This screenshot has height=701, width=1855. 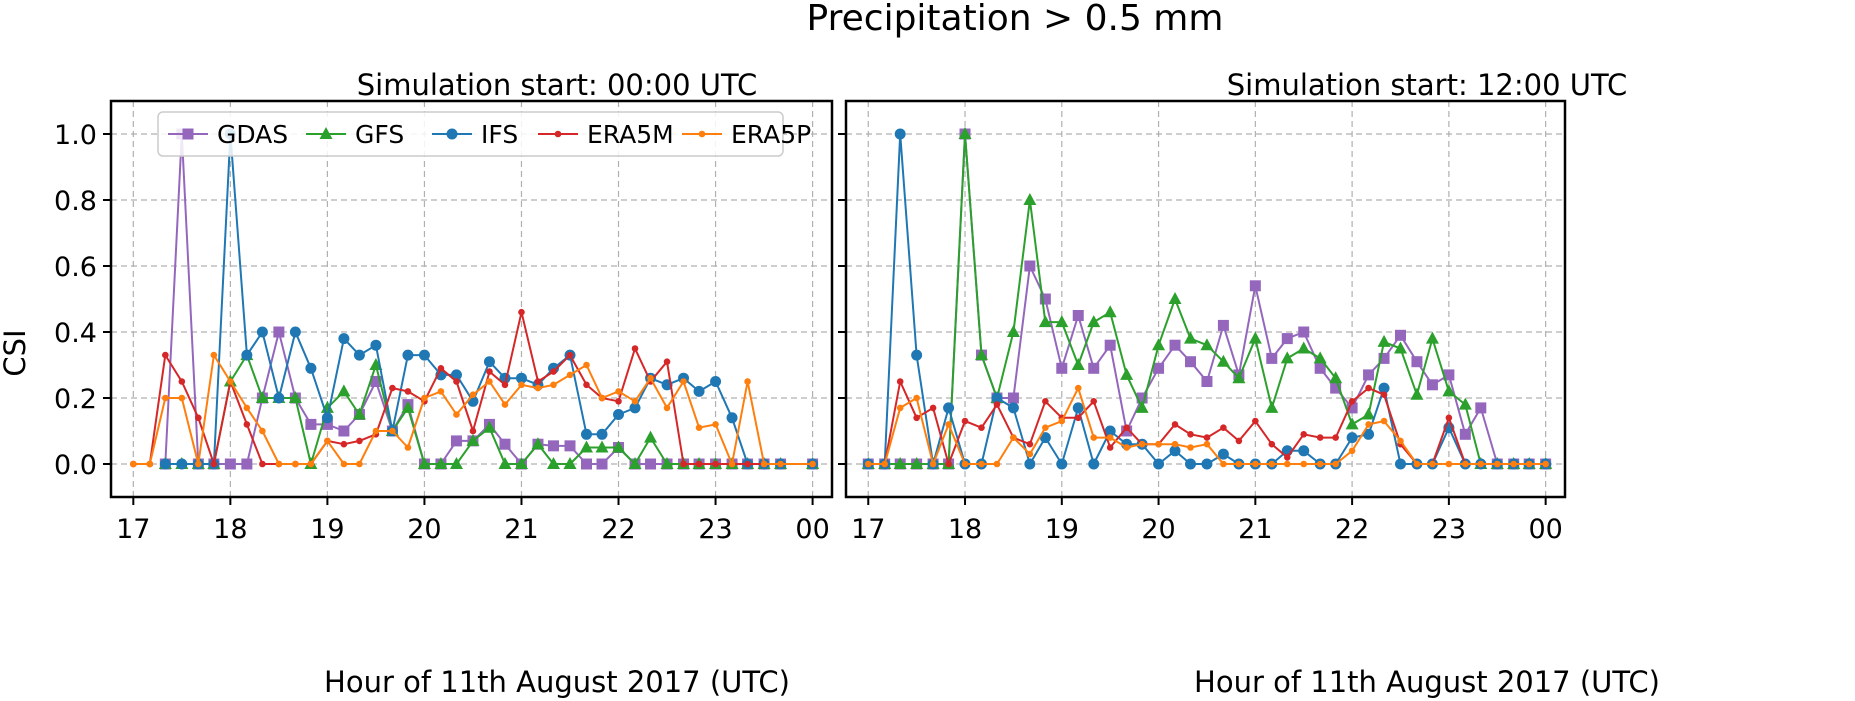 I want to click on left-x-axis-label: Hour of 11th August 2017 (UTC), so click(x=557, y=682).